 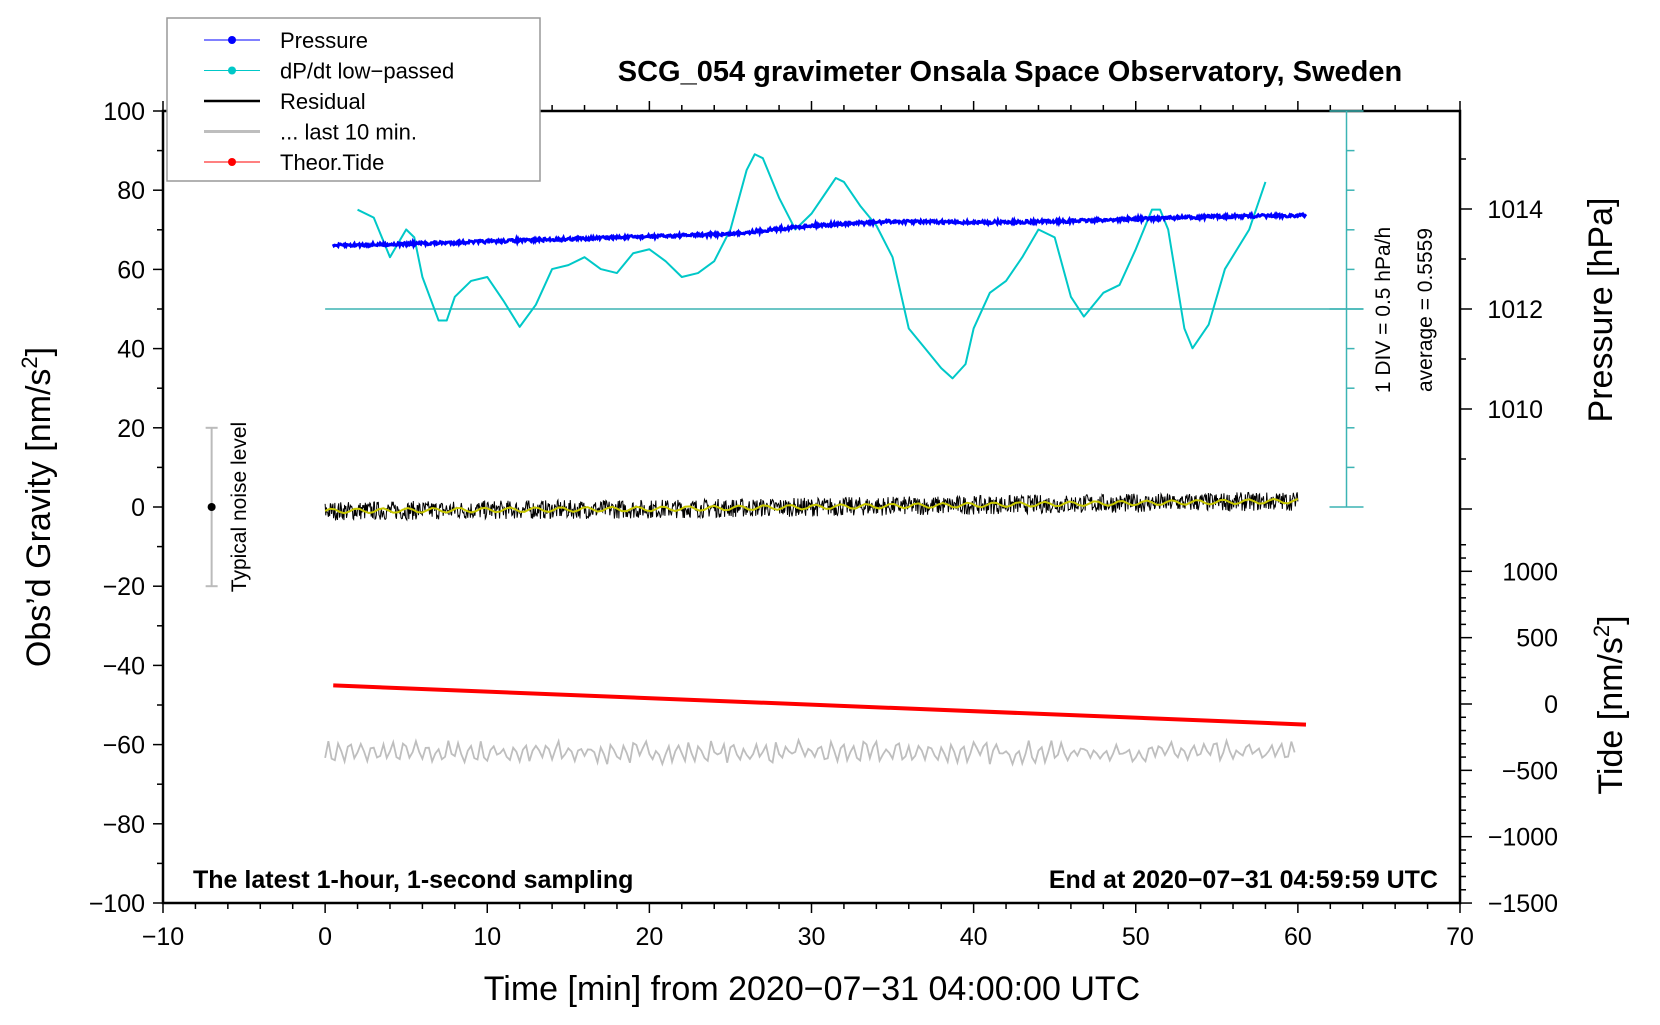 What do you see at coordinates (124, 825) in the screenshot?
I see `y-tick-label: −80` at bounding box center [124, 825].